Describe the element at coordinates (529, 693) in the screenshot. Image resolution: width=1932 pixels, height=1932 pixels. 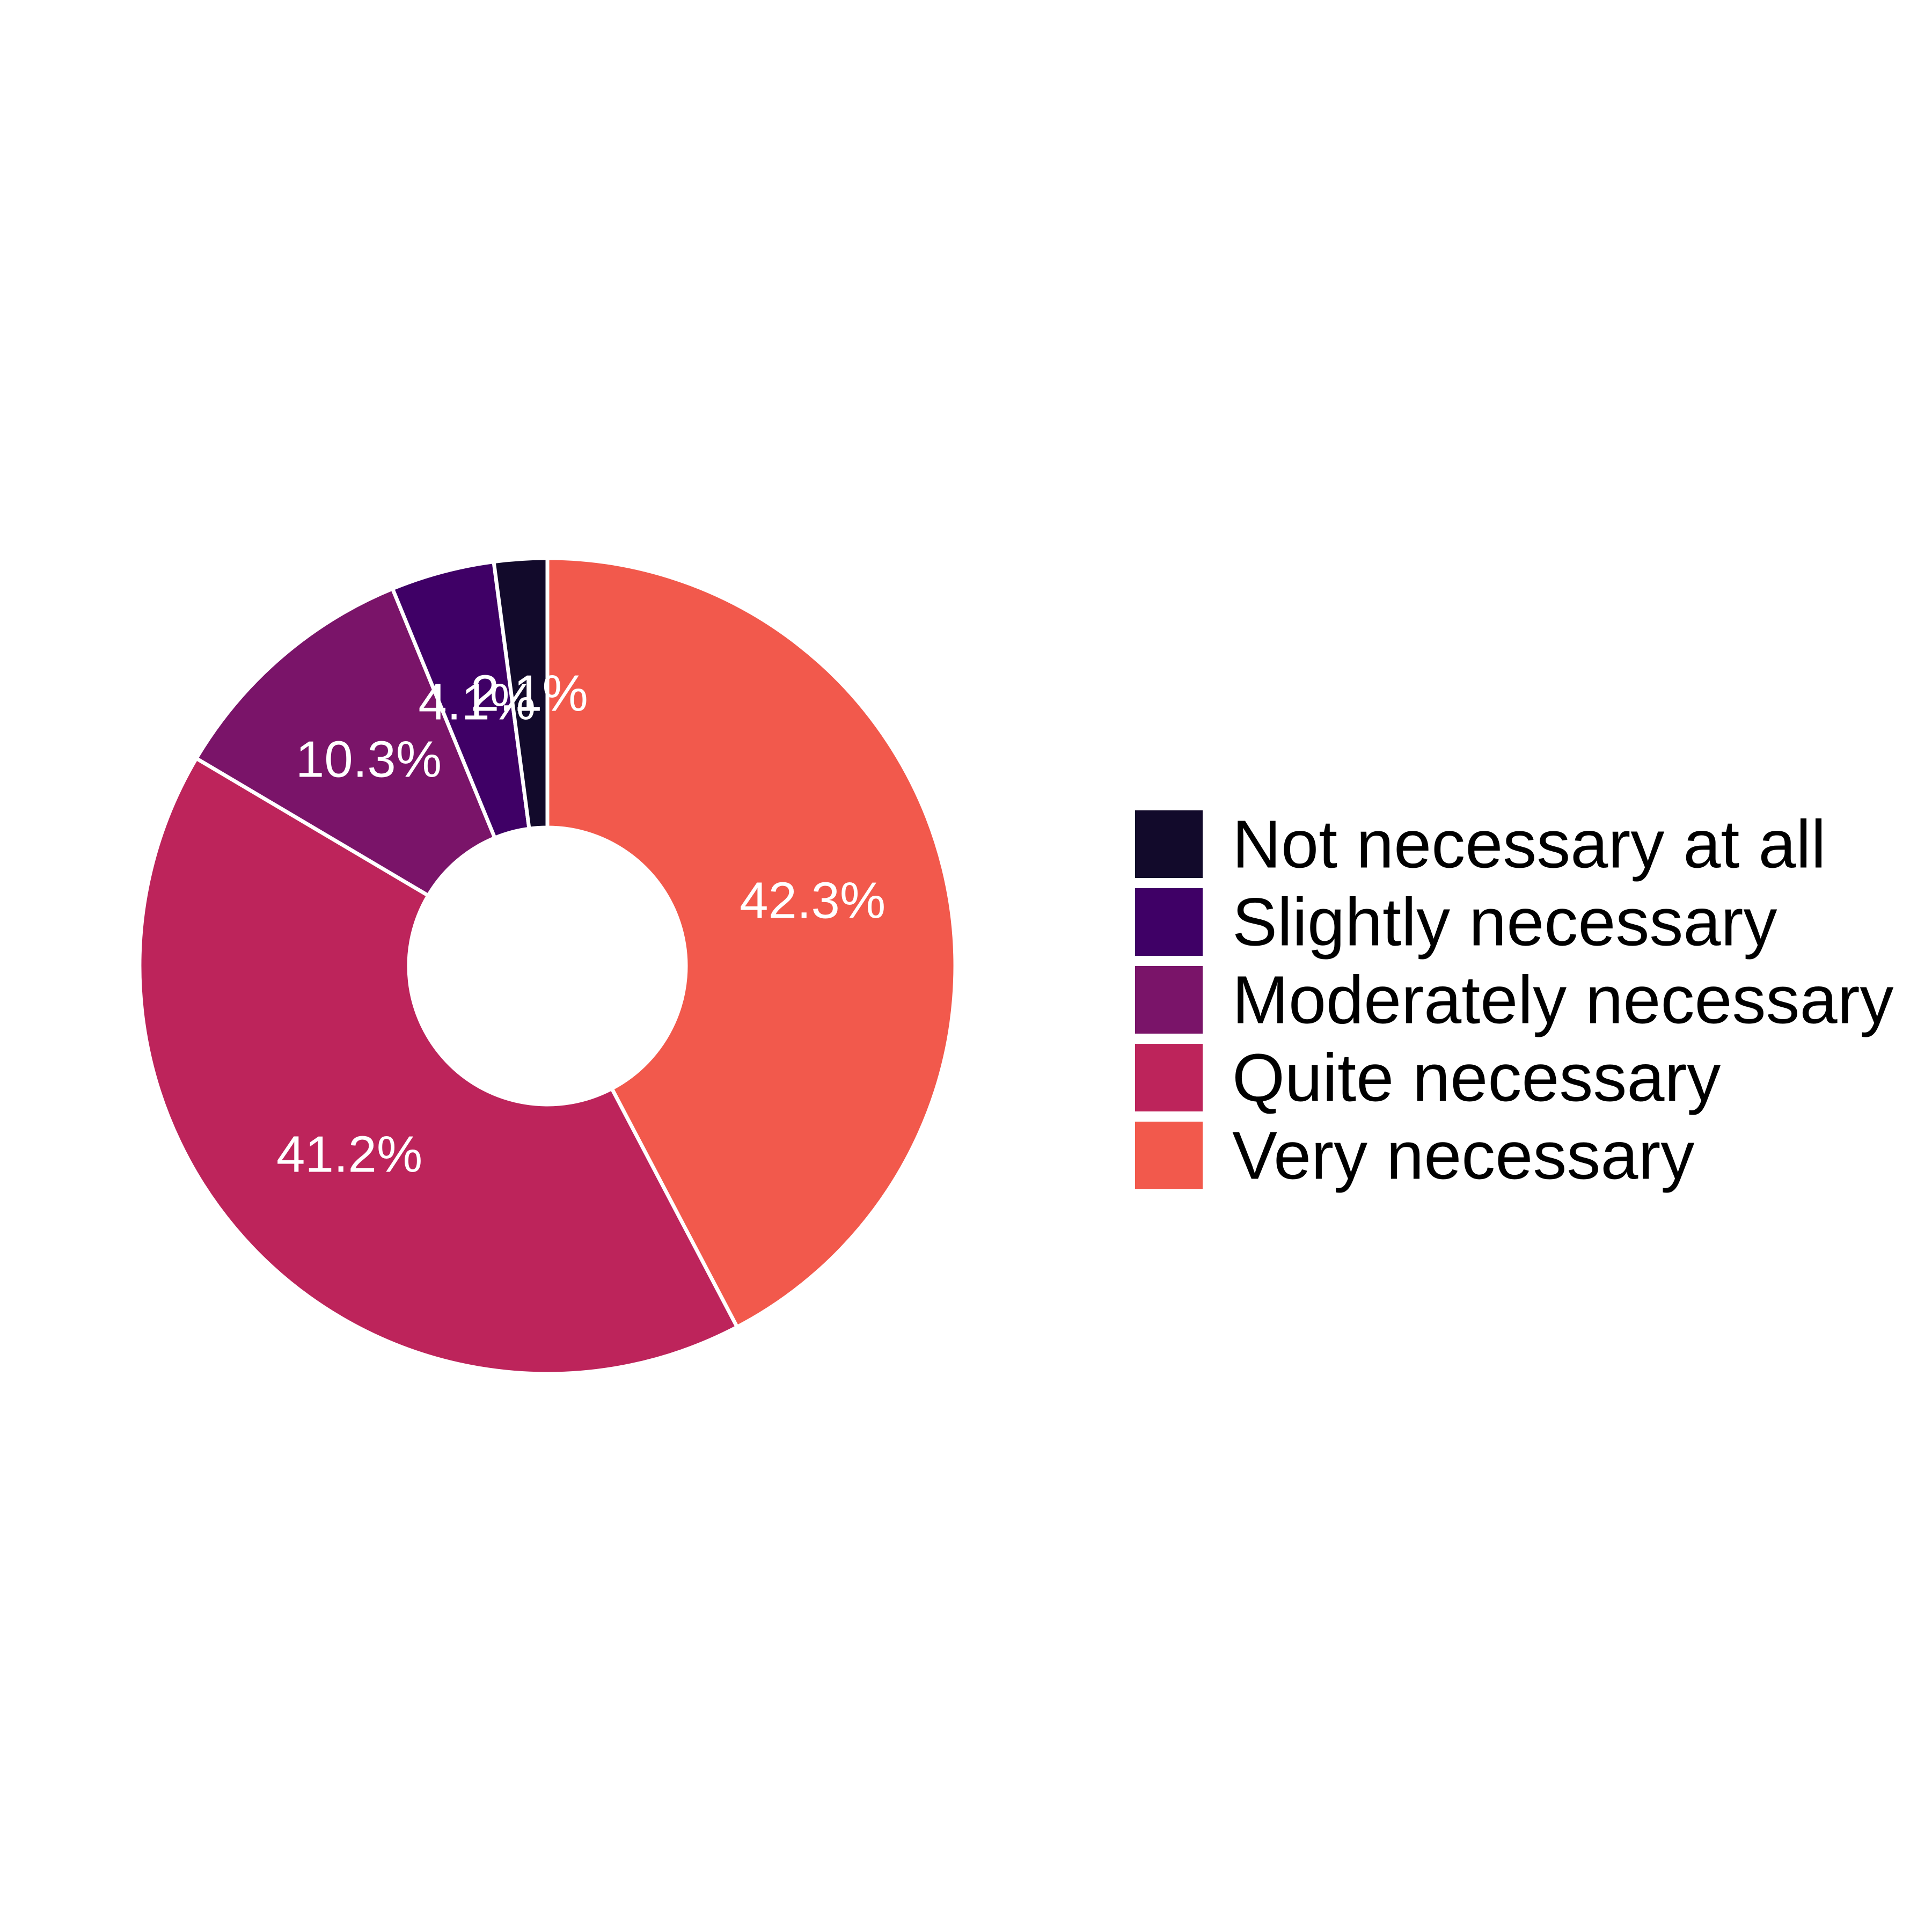
I see `slice-label-not-necessary-at-all: 2.1%` at that location.